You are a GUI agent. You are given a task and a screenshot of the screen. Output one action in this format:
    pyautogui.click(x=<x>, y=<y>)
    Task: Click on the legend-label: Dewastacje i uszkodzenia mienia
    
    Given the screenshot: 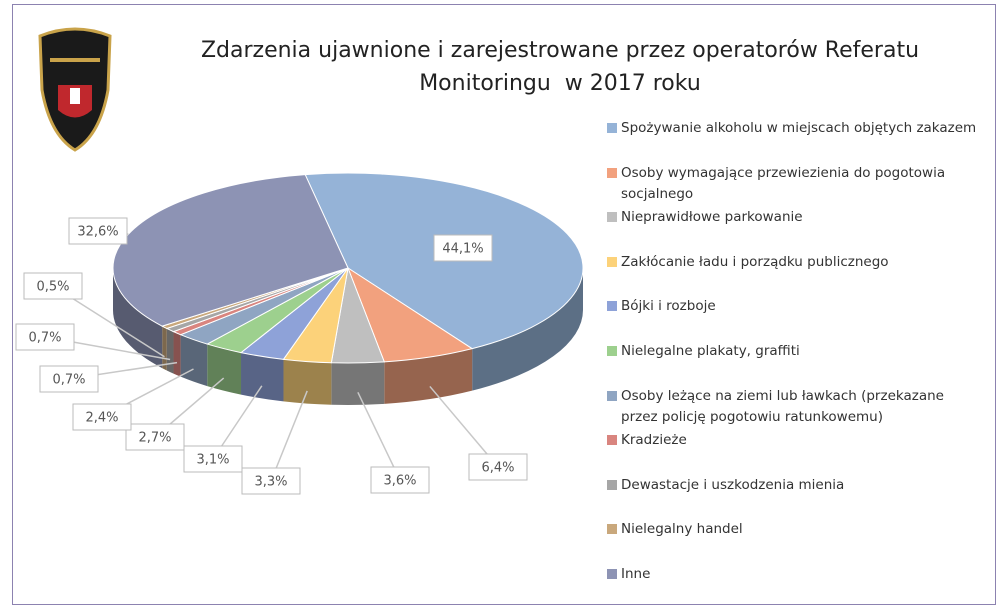 What is the action you would take?
    pyautogui.click(x=733, y=484)
    